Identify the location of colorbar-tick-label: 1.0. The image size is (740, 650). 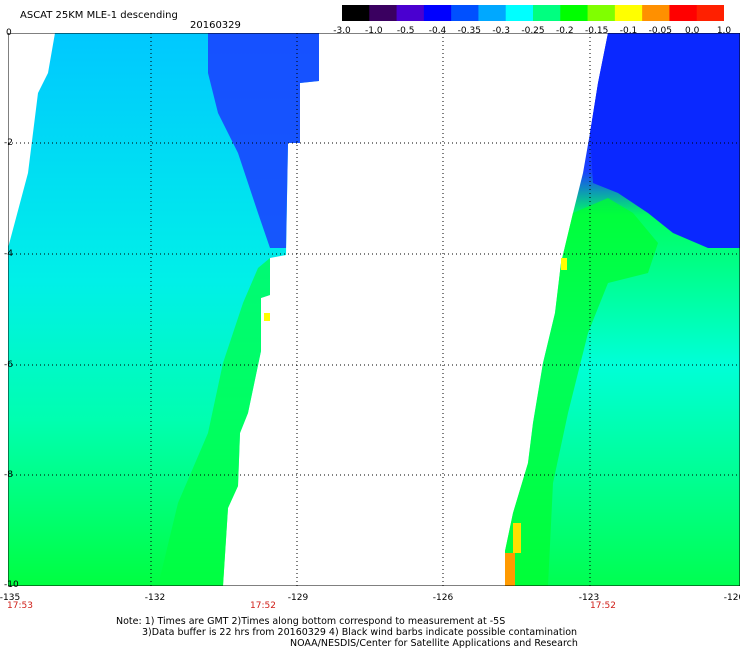
(724, 31).